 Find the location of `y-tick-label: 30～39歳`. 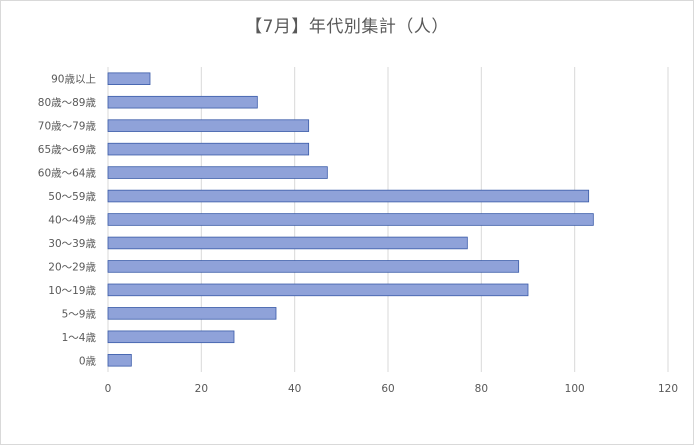

y-tick-label: 30～39歳 is located at coordinates (72, 244).